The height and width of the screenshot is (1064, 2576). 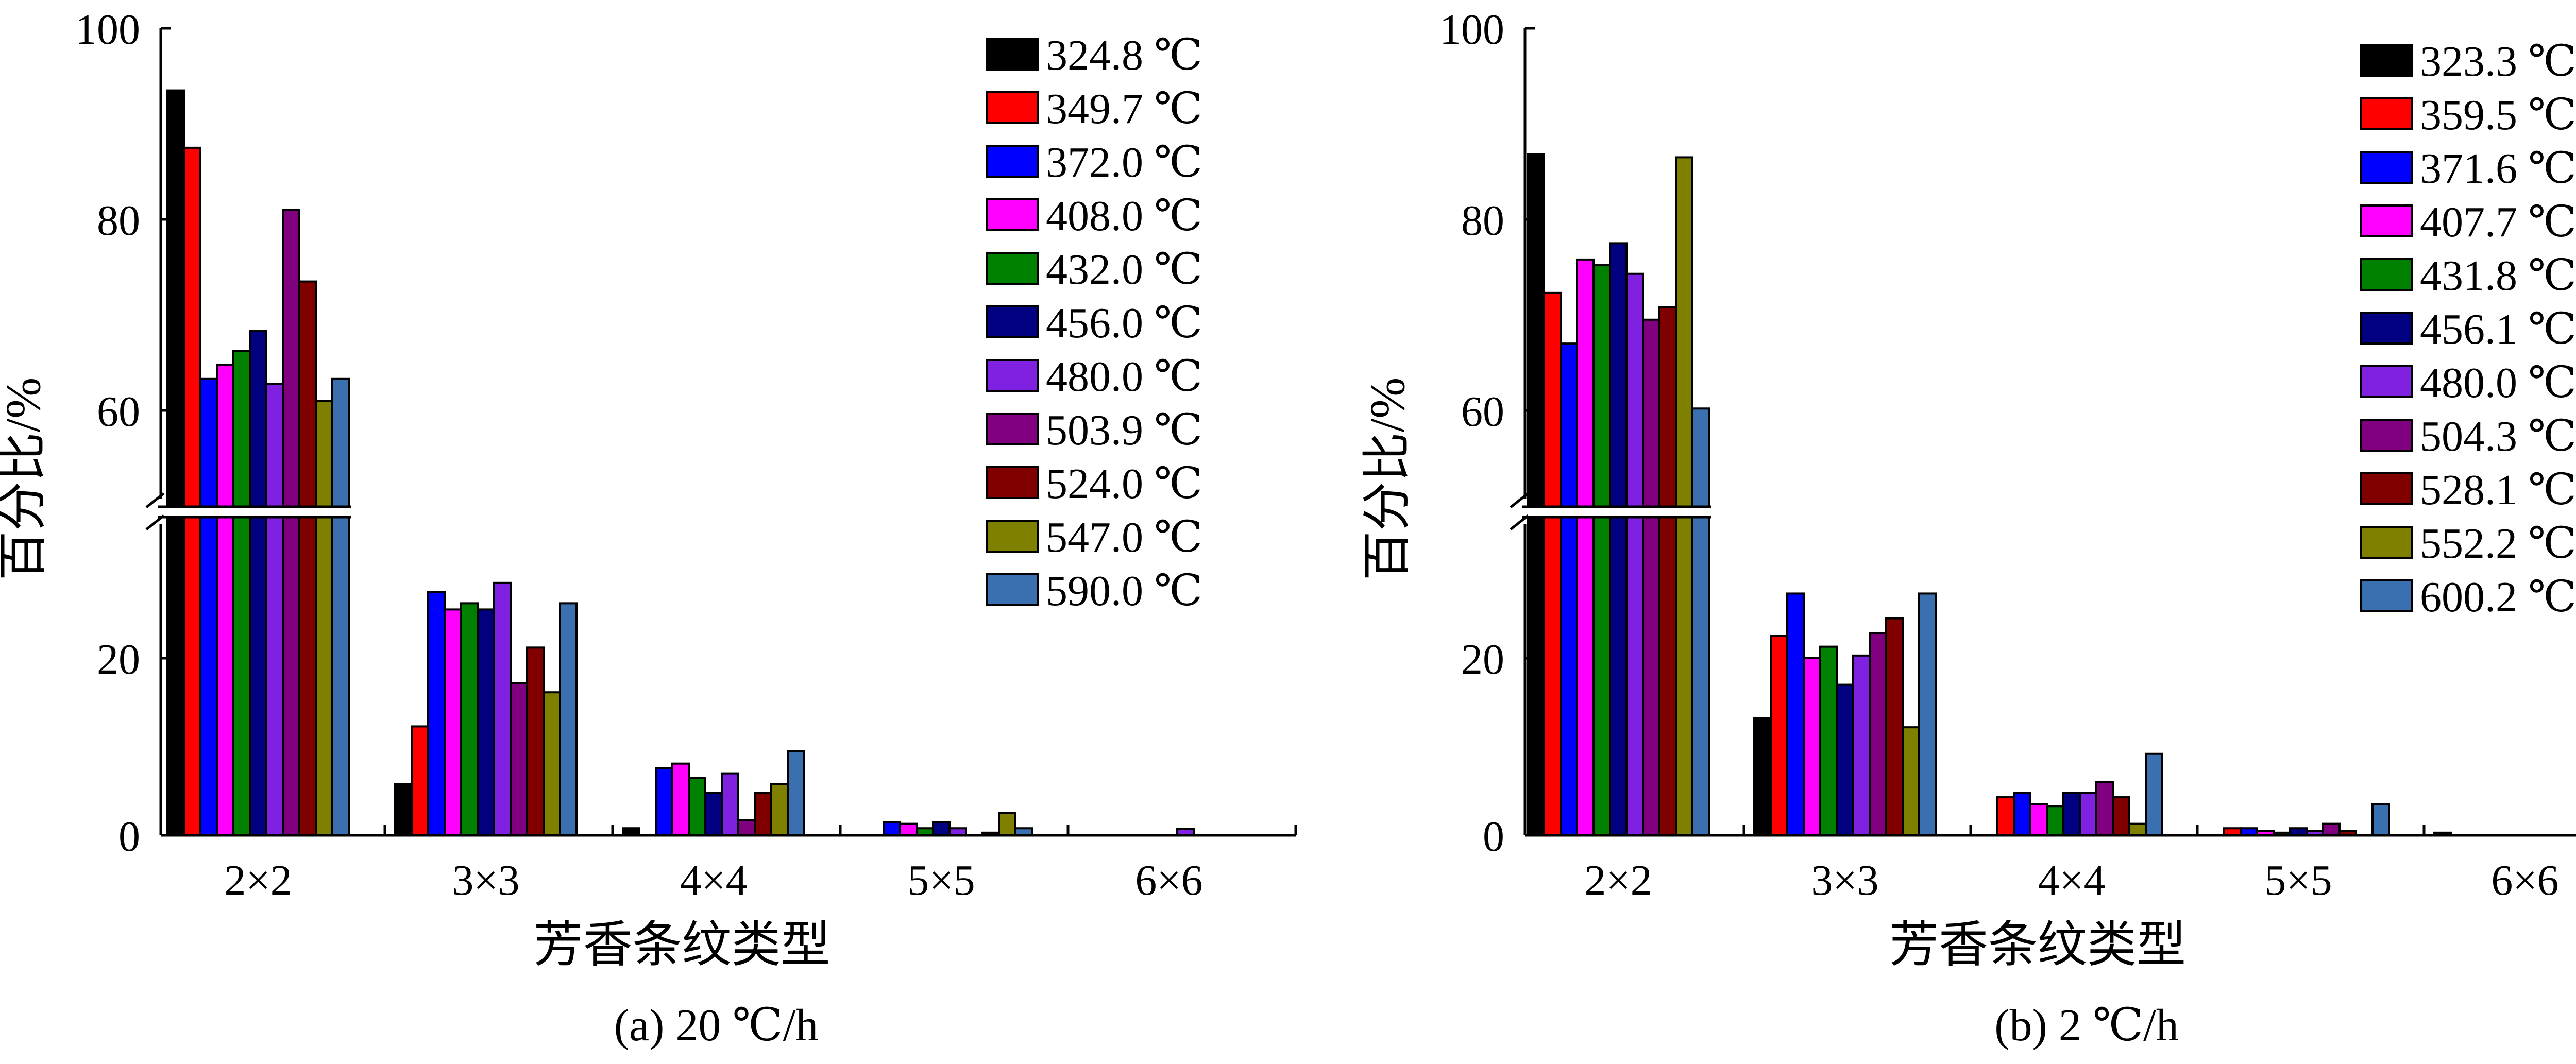 What do you see at coordinates (129, 837) in the screenshot?
I see `y-tick-label: 0` at bounding box center [129, 837].